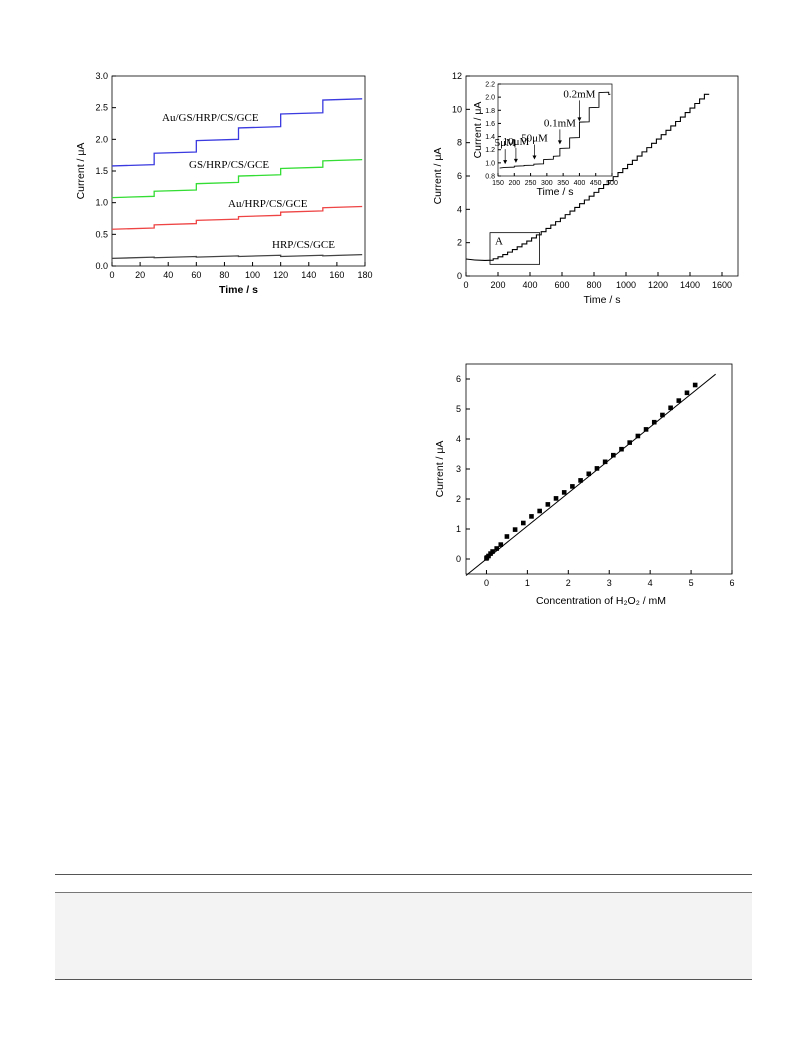 This screenshot has width=793, height=1057. What do you see at coordinates (210, 118) in the screenshot?
I see `series-label: Au/GS/HRP/CS/GCE` at bounding box center [210, 118].